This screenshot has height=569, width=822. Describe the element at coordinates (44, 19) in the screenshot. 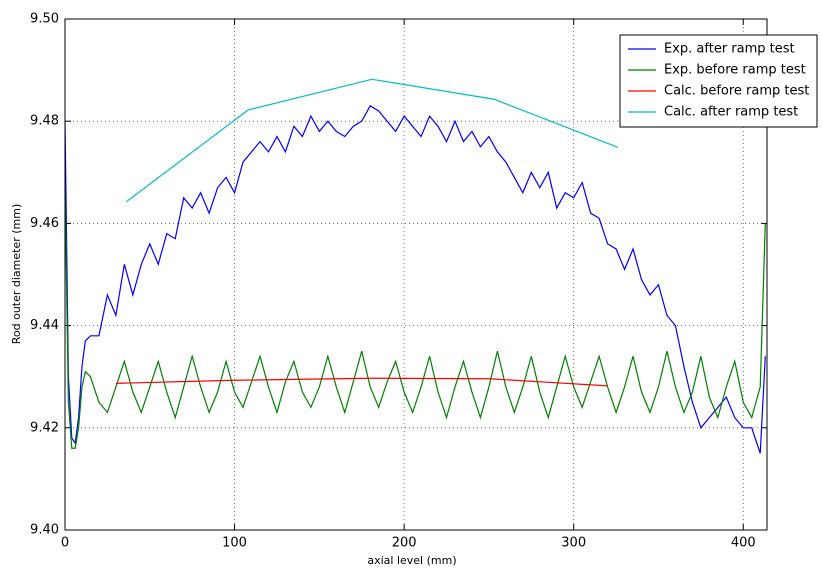

I see `y-tick-label: 9.50` at that location.